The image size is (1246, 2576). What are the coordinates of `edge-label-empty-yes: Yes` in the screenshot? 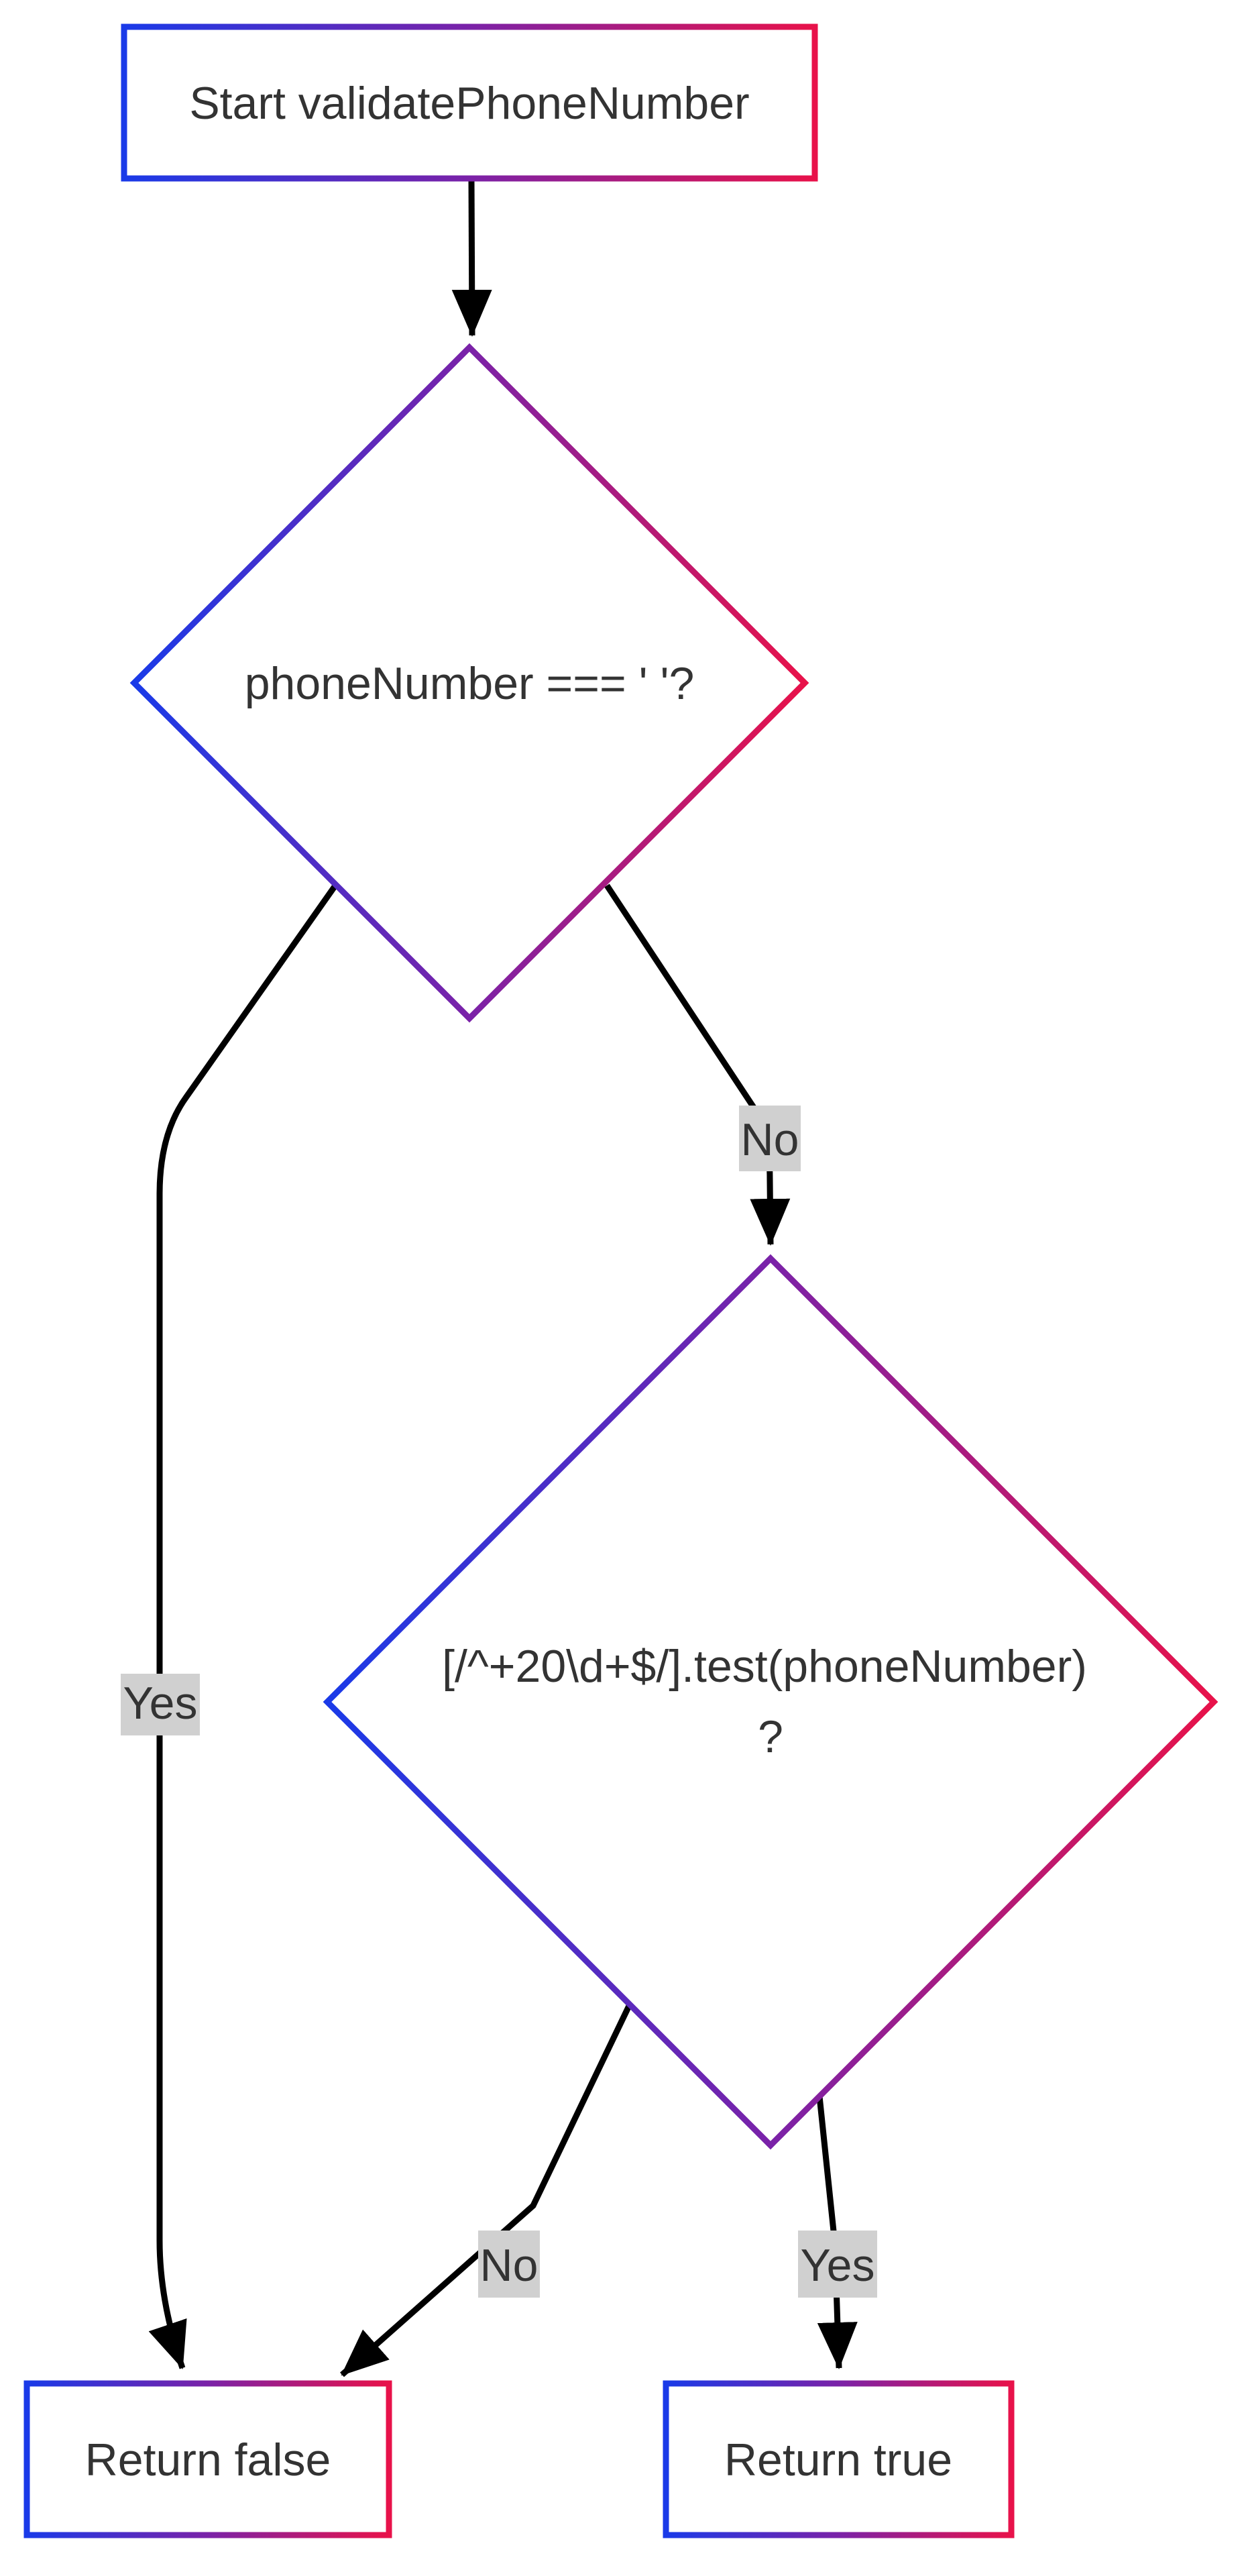 It's located at (160, 1704).